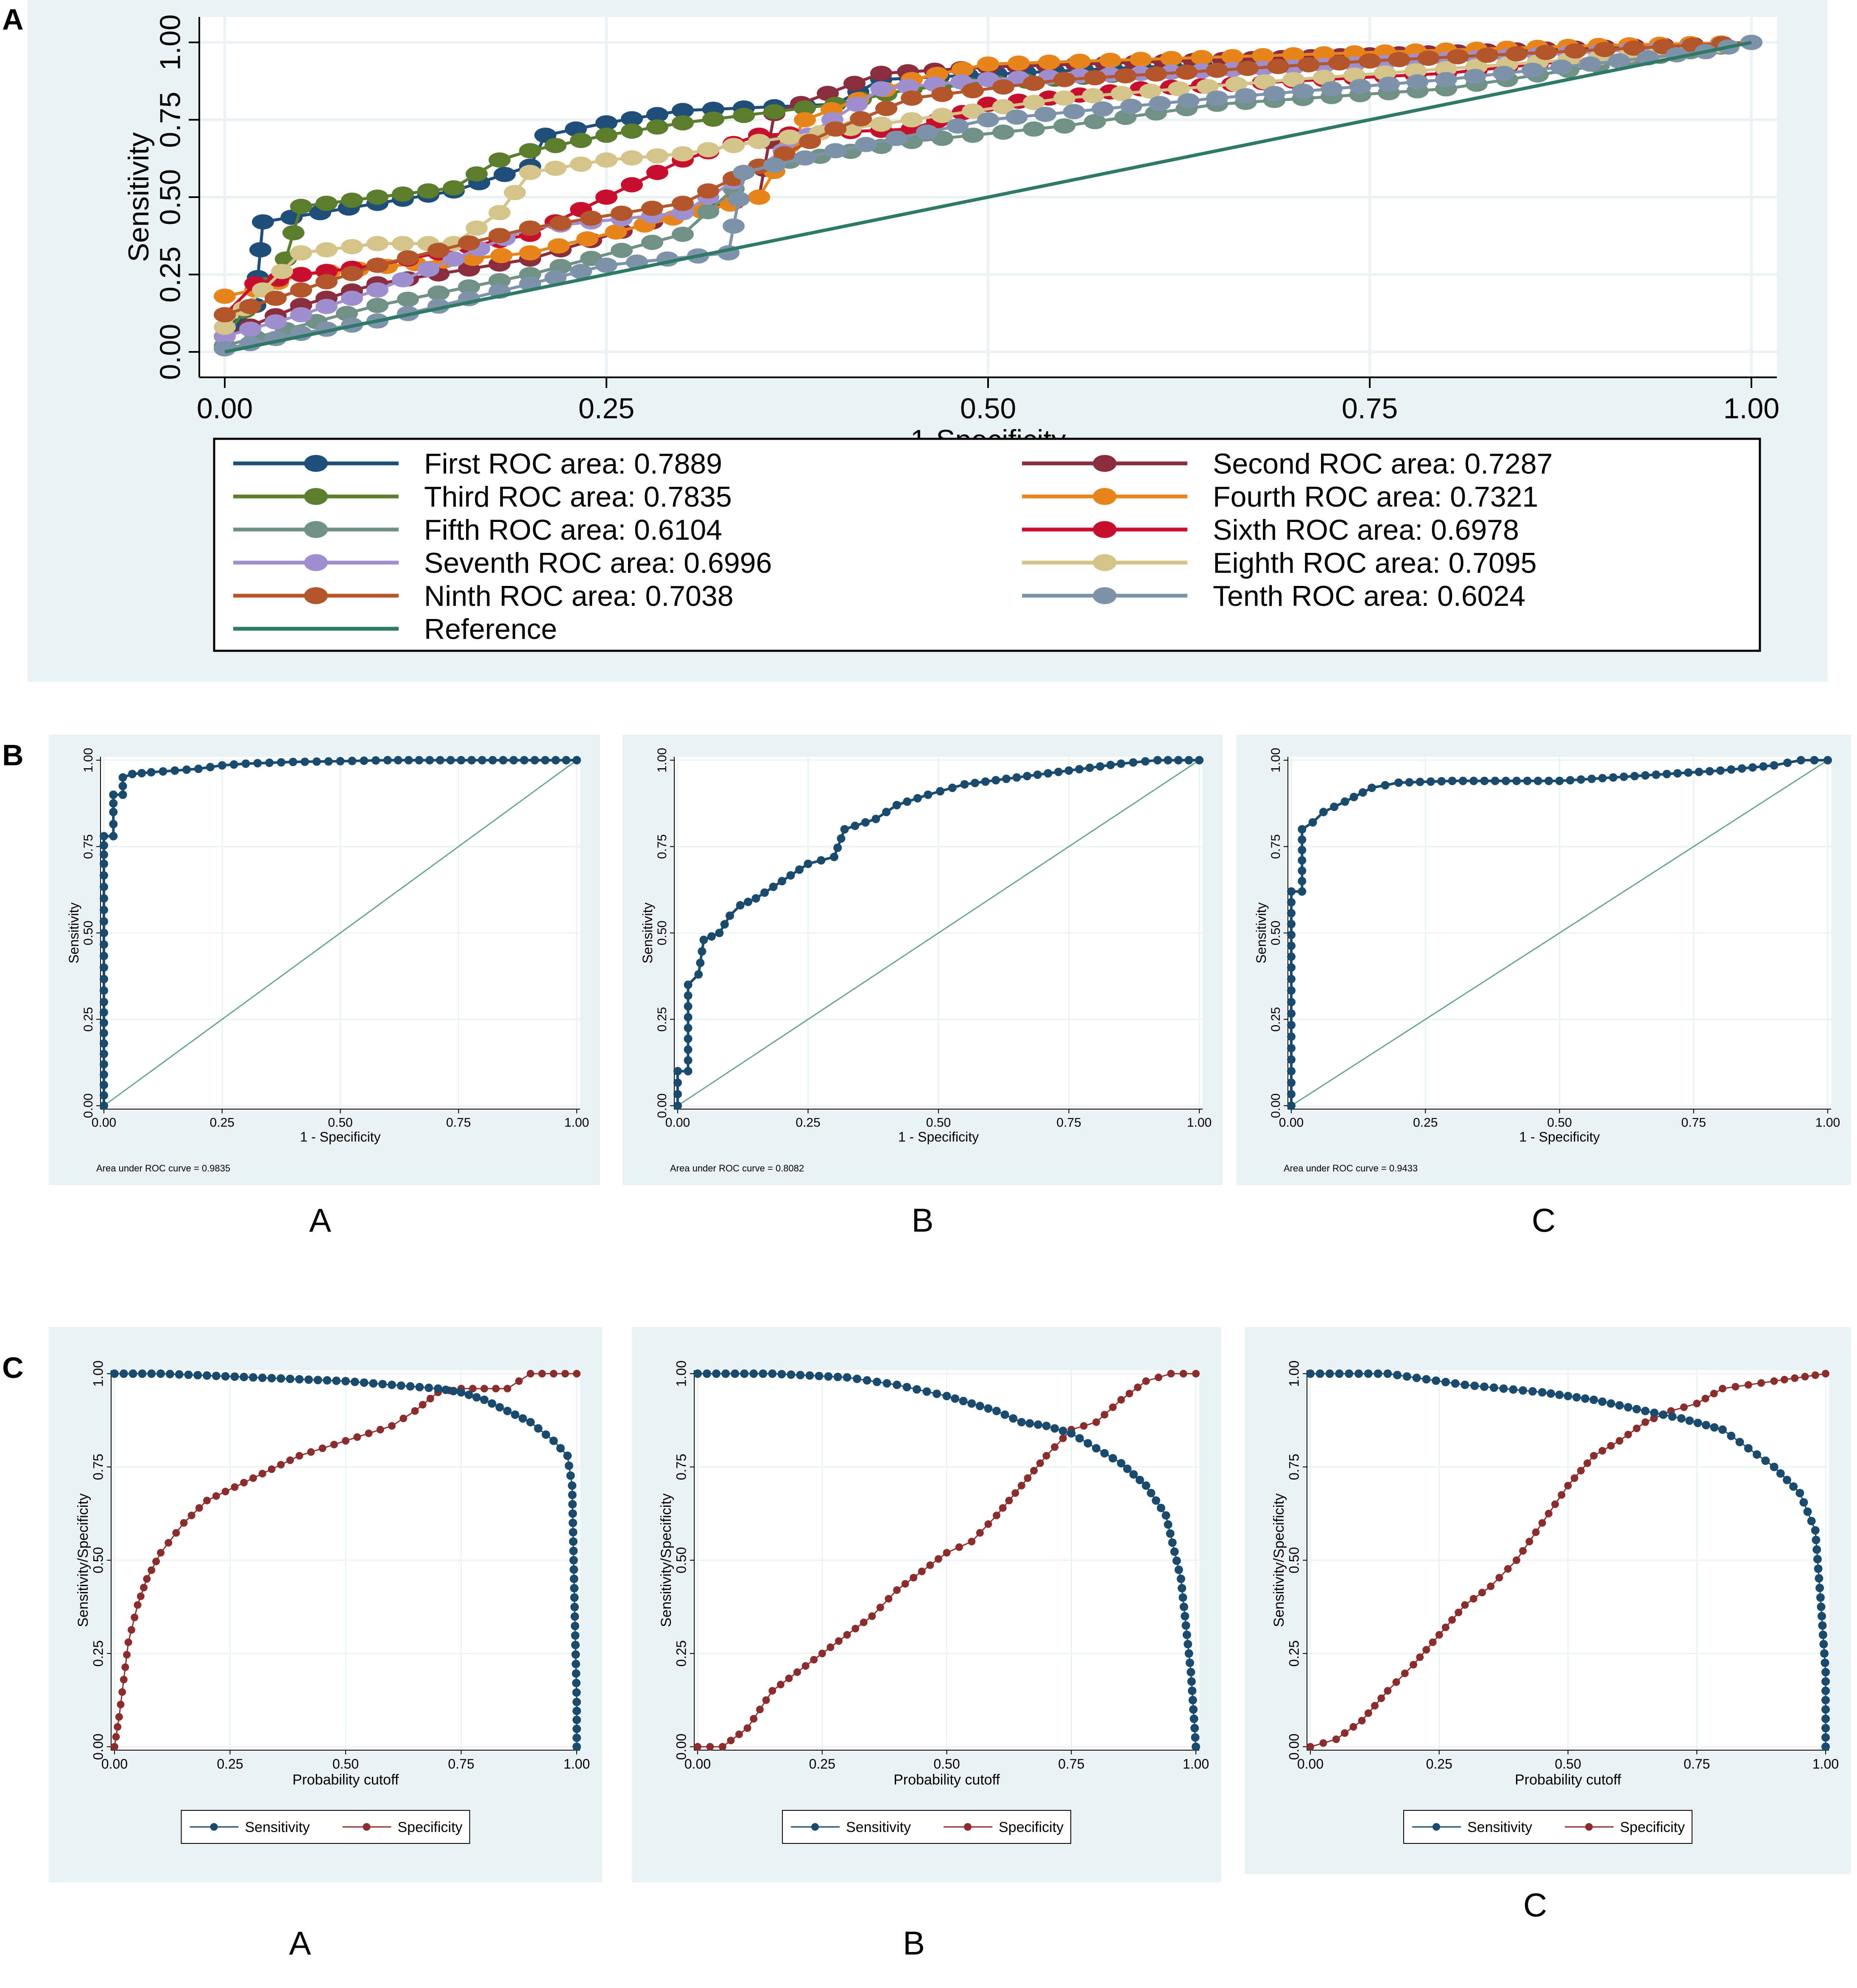 This screenshot has height=1988, width=1857. I want to click on panel-c-b-y-tick-label: 0.50, so click(681, 1560).